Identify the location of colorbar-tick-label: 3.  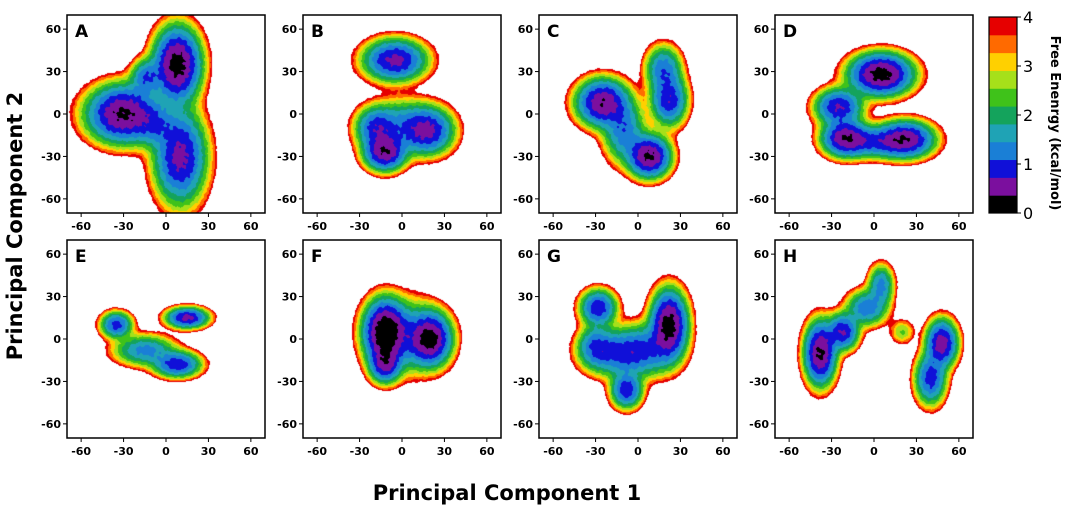
(1028, 66).